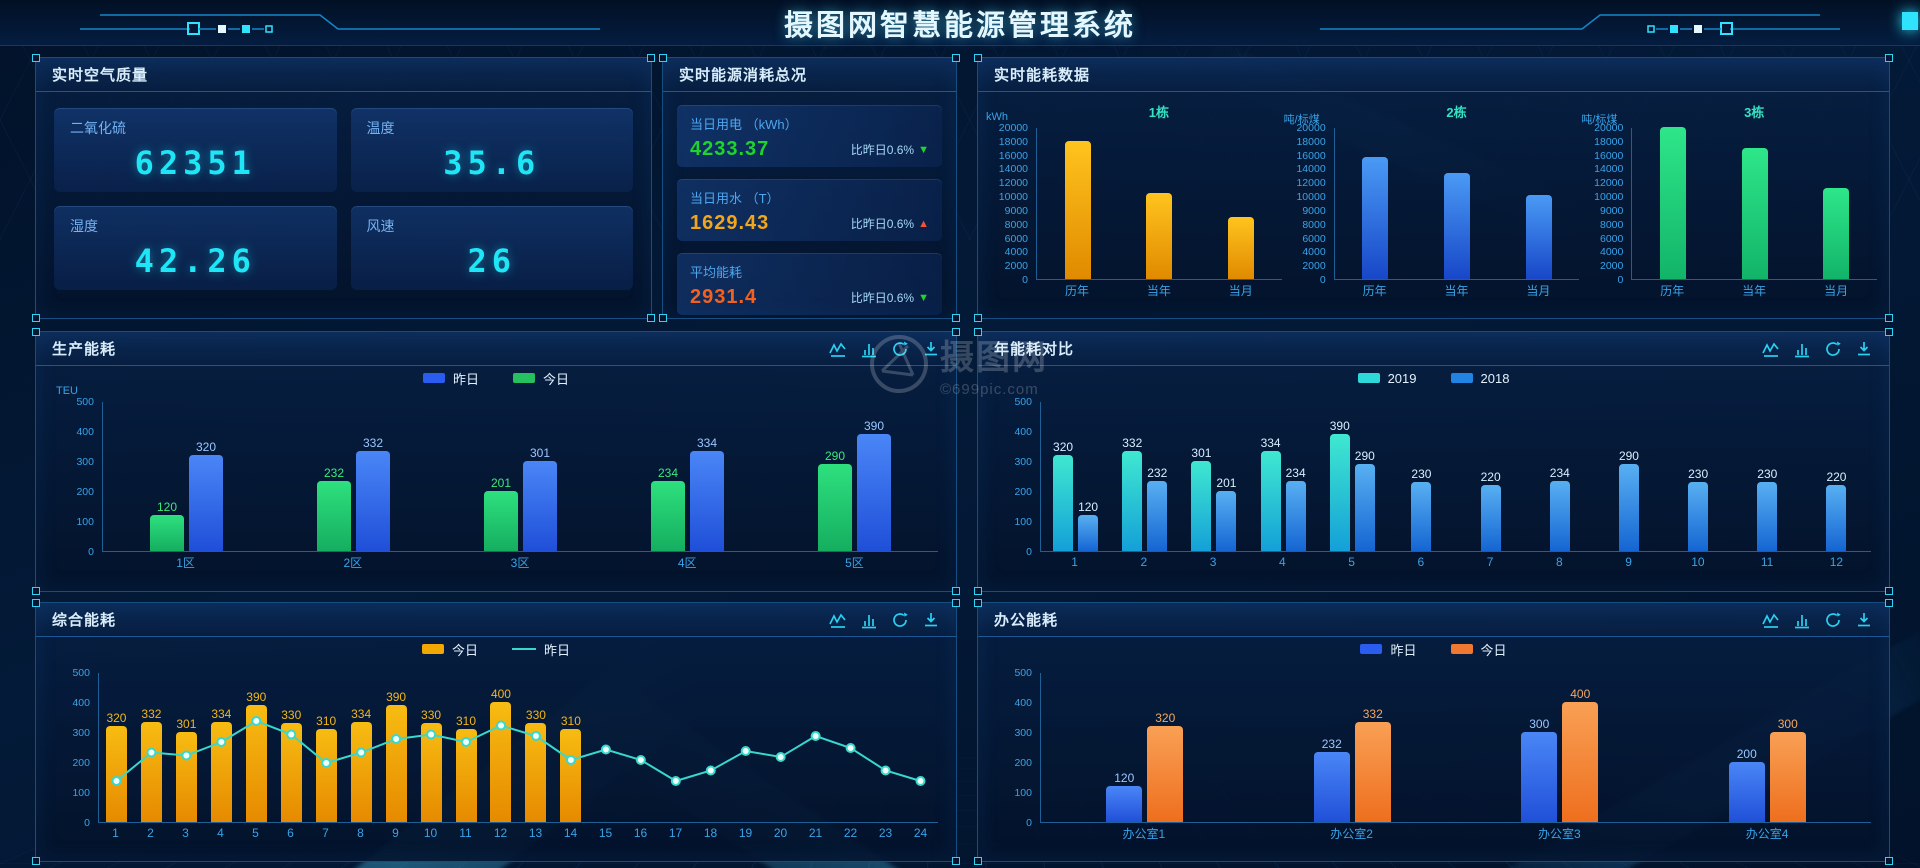  Describe the element at coordinates (735, 198) in the screenshot. I see `overview-label: 当日用水 （T）` at that location.